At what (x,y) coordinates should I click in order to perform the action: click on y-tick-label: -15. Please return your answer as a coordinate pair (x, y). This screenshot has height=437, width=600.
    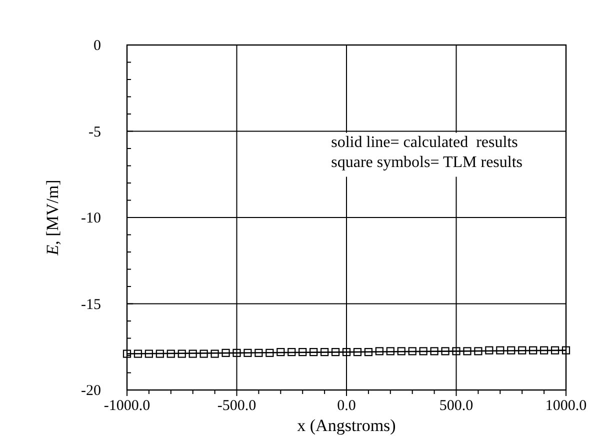
    Looking at the image, I should click on (91, 304).